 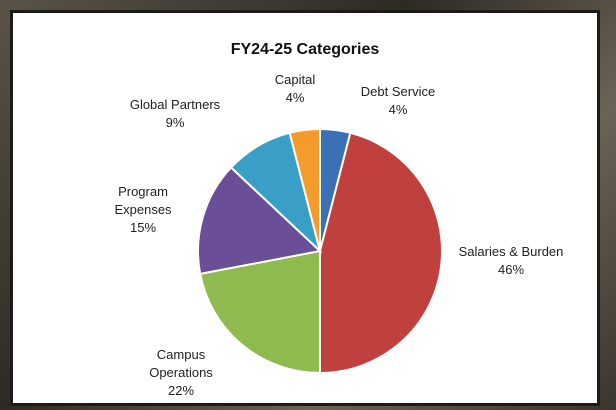 I want to click on slice-value-label: 46%, so click(x=511, y=269).